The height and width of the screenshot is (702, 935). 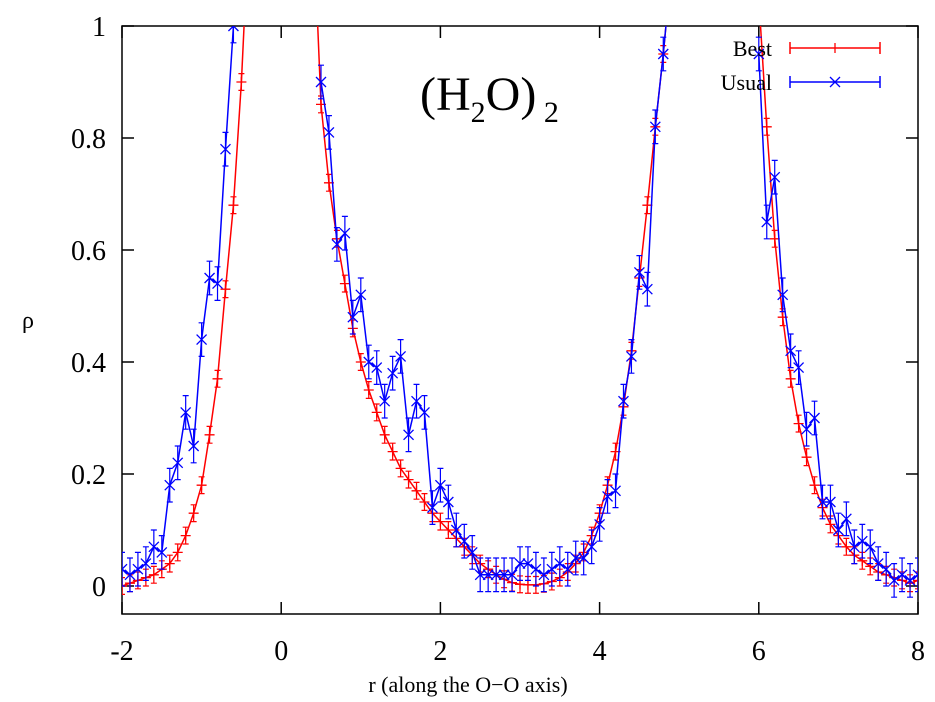 What do you see at coordinates (88, 139) in the screenshot?
I see `y-tick-label: 0.8` at bounding box center [88, 139].